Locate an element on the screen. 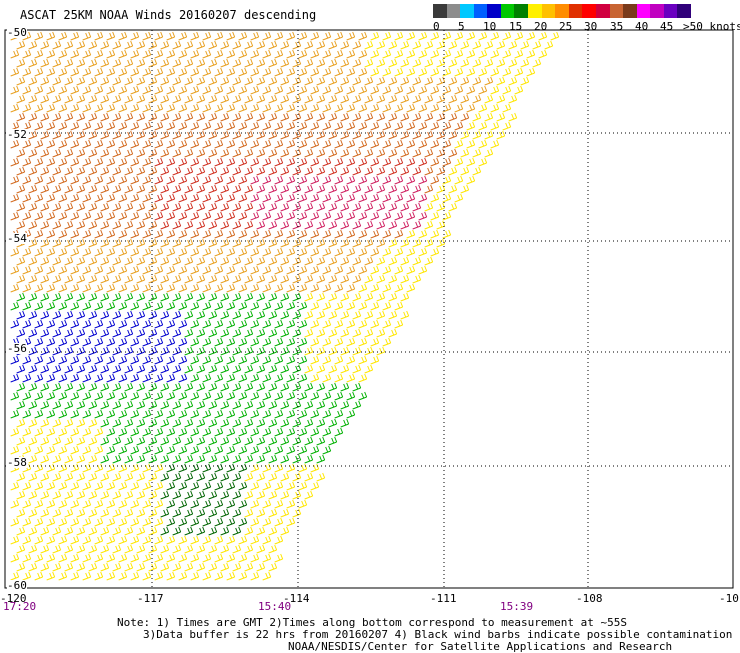 Image resolution: width=740 pixels, height=653 pixels. colorbar-label: 0 is located at coordinates (436, 26).